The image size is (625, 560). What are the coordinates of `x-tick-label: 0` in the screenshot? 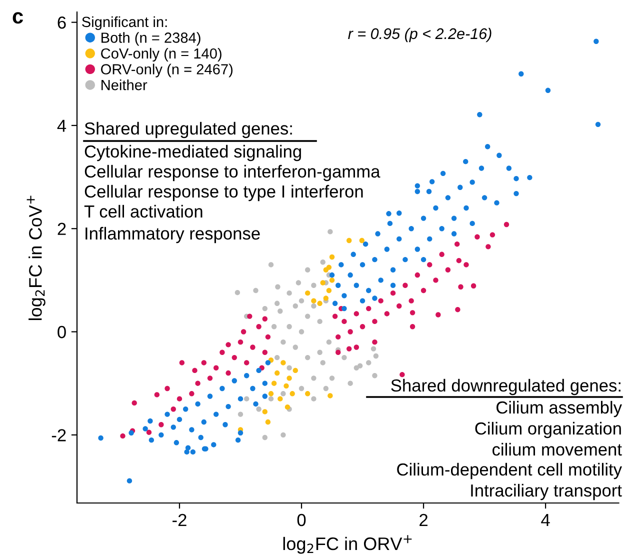 It's located at (301, 520).